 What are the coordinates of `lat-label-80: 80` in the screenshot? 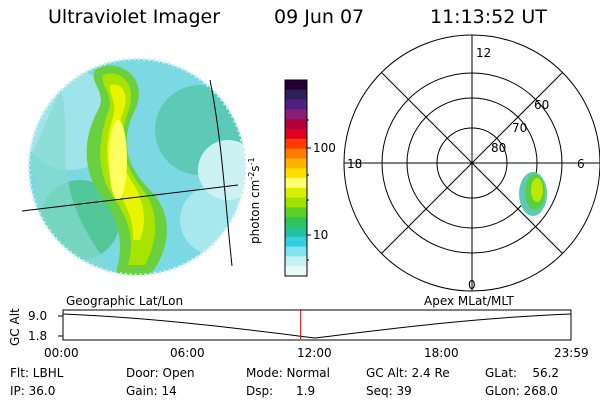 It's located at (499, 148).